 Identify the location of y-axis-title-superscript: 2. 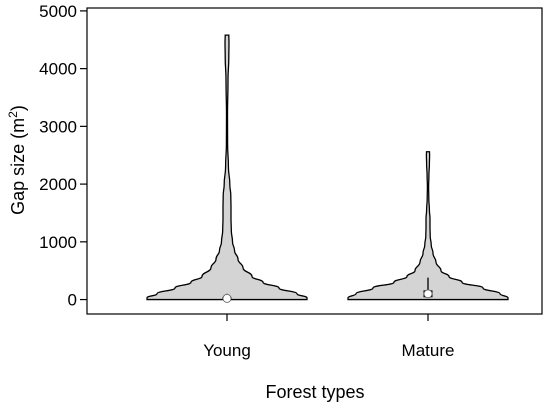
(13, 114).